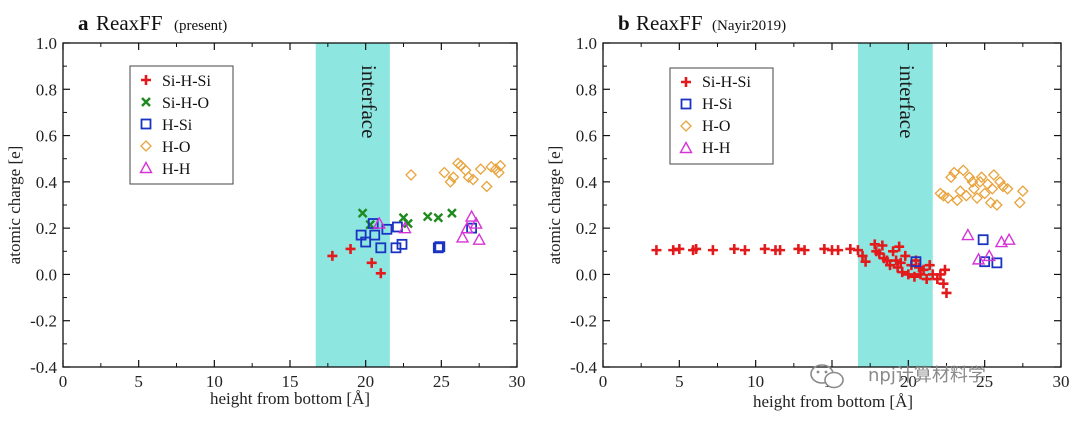 Image resolution: width=1080 pixels, height=424 pixels. Describe the element at coordinates (586, 228) in the screenshot. I see `panel-b-ytick-label: 0.2` at that location.